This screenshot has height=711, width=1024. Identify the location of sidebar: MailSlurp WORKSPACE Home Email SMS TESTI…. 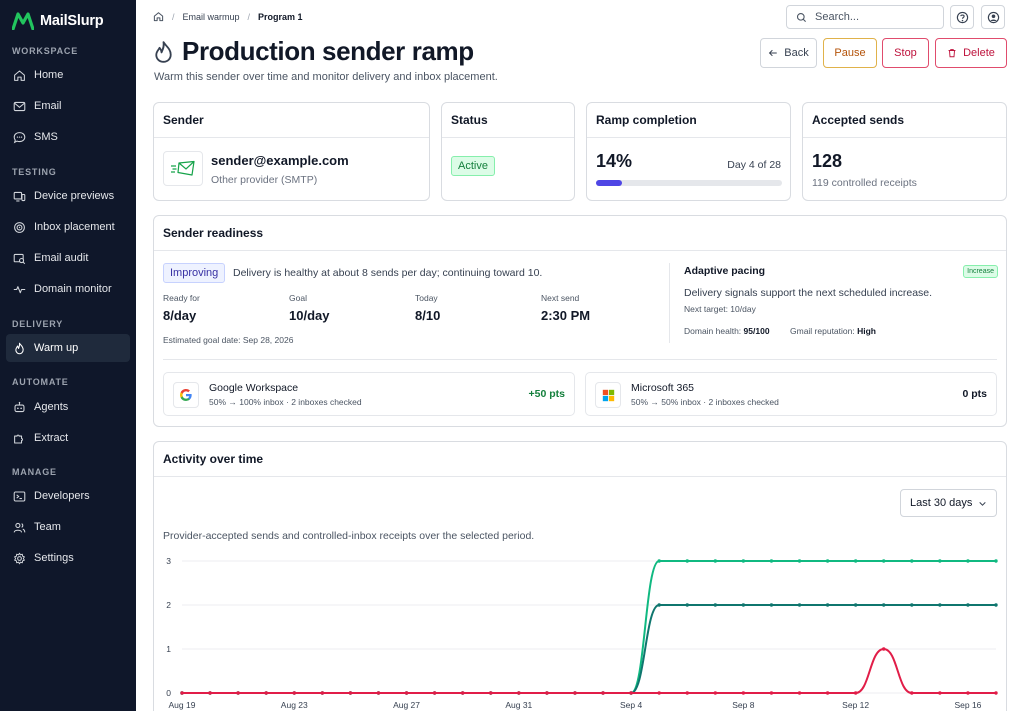
(68, 355).